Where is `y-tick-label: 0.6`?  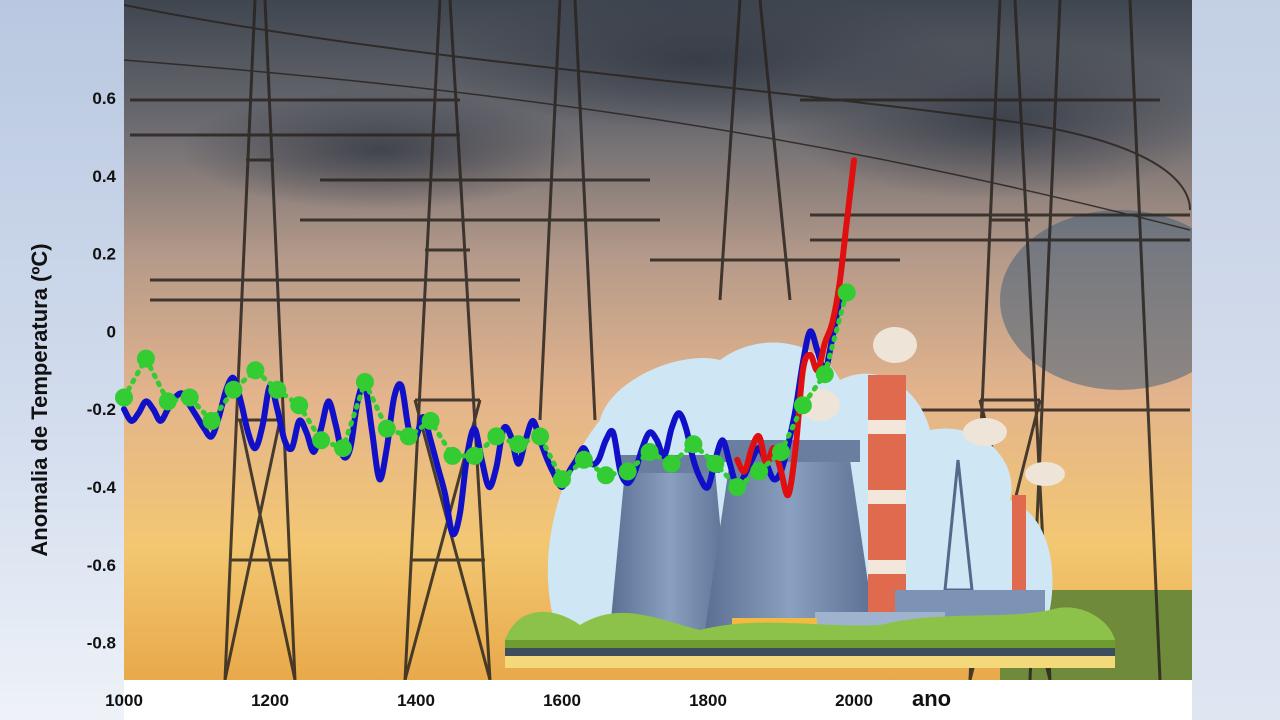
y-tick-label: 0.6 is located at coordinates (104, 98).